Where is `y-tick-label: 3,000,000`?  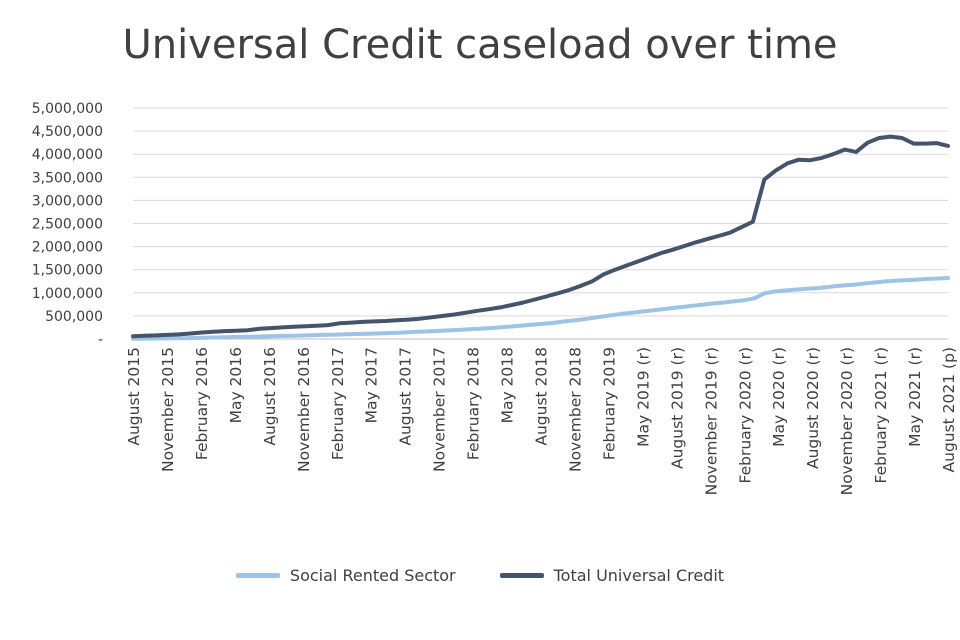 y-tick-label: 3,000,000 is located at coordinates (67, 201).